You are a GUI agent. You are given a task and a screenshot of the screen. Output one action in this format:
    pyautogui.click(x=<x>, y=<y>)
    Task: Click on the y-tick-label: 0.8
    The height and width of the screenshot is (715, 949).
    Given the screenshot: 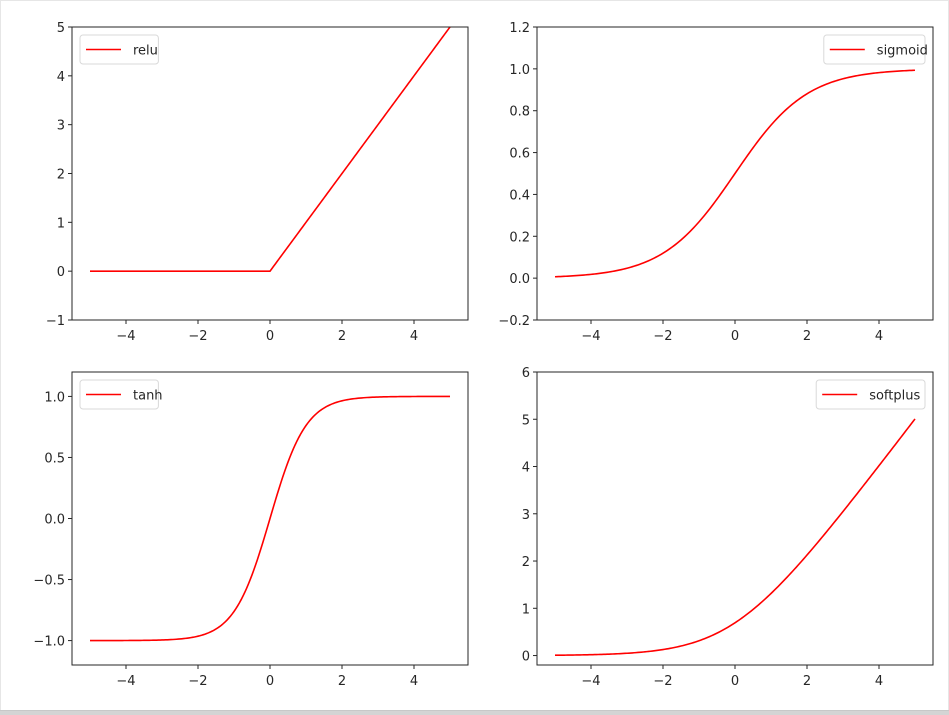 What is the action you would take?
    pyautogui.click(x=519, y=112)
    